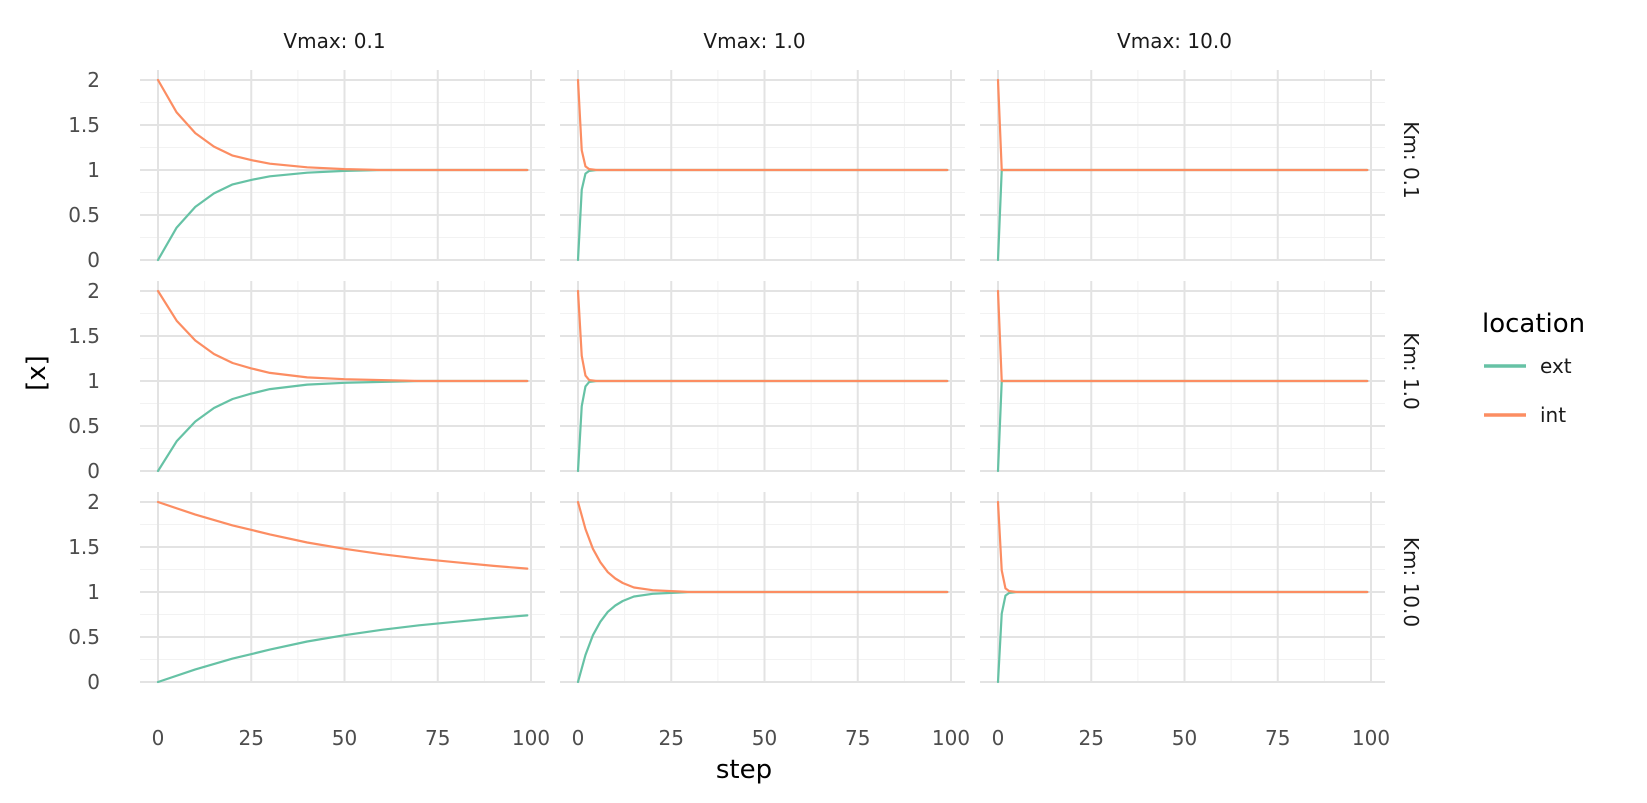  Describe the element at coordinates (1174, 41) in the screenshot. I see `col-strip-label: Vmax: 10.0` at that location.